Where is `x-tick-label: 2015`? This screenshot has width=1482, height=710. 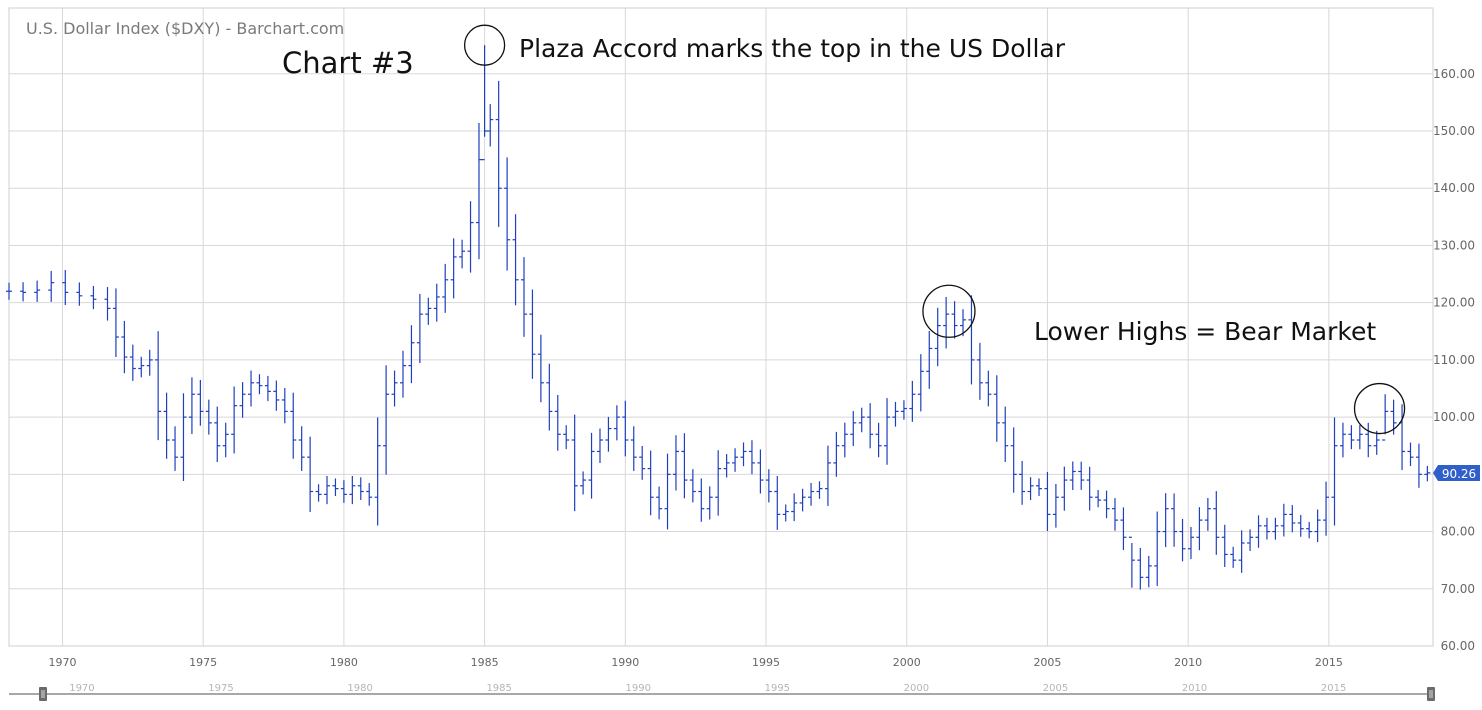
x-tick-label: 2015 is located at coordinates (1329, 662).